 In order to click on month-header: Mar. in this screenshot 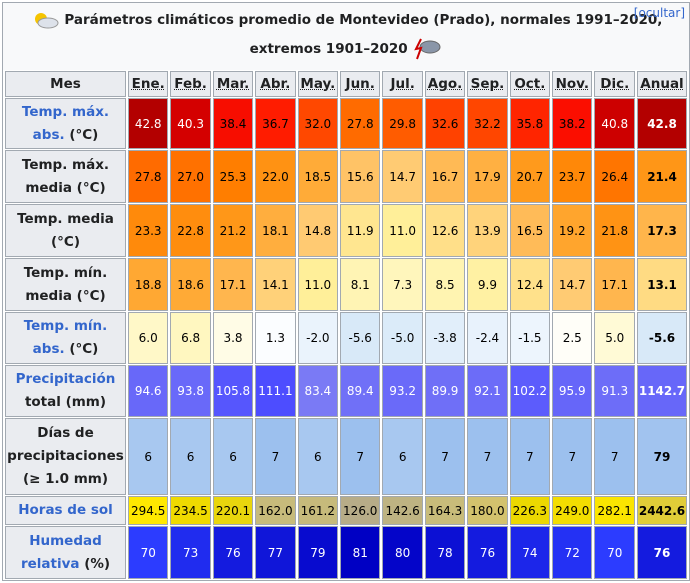, I will do `click(233, 84)`.